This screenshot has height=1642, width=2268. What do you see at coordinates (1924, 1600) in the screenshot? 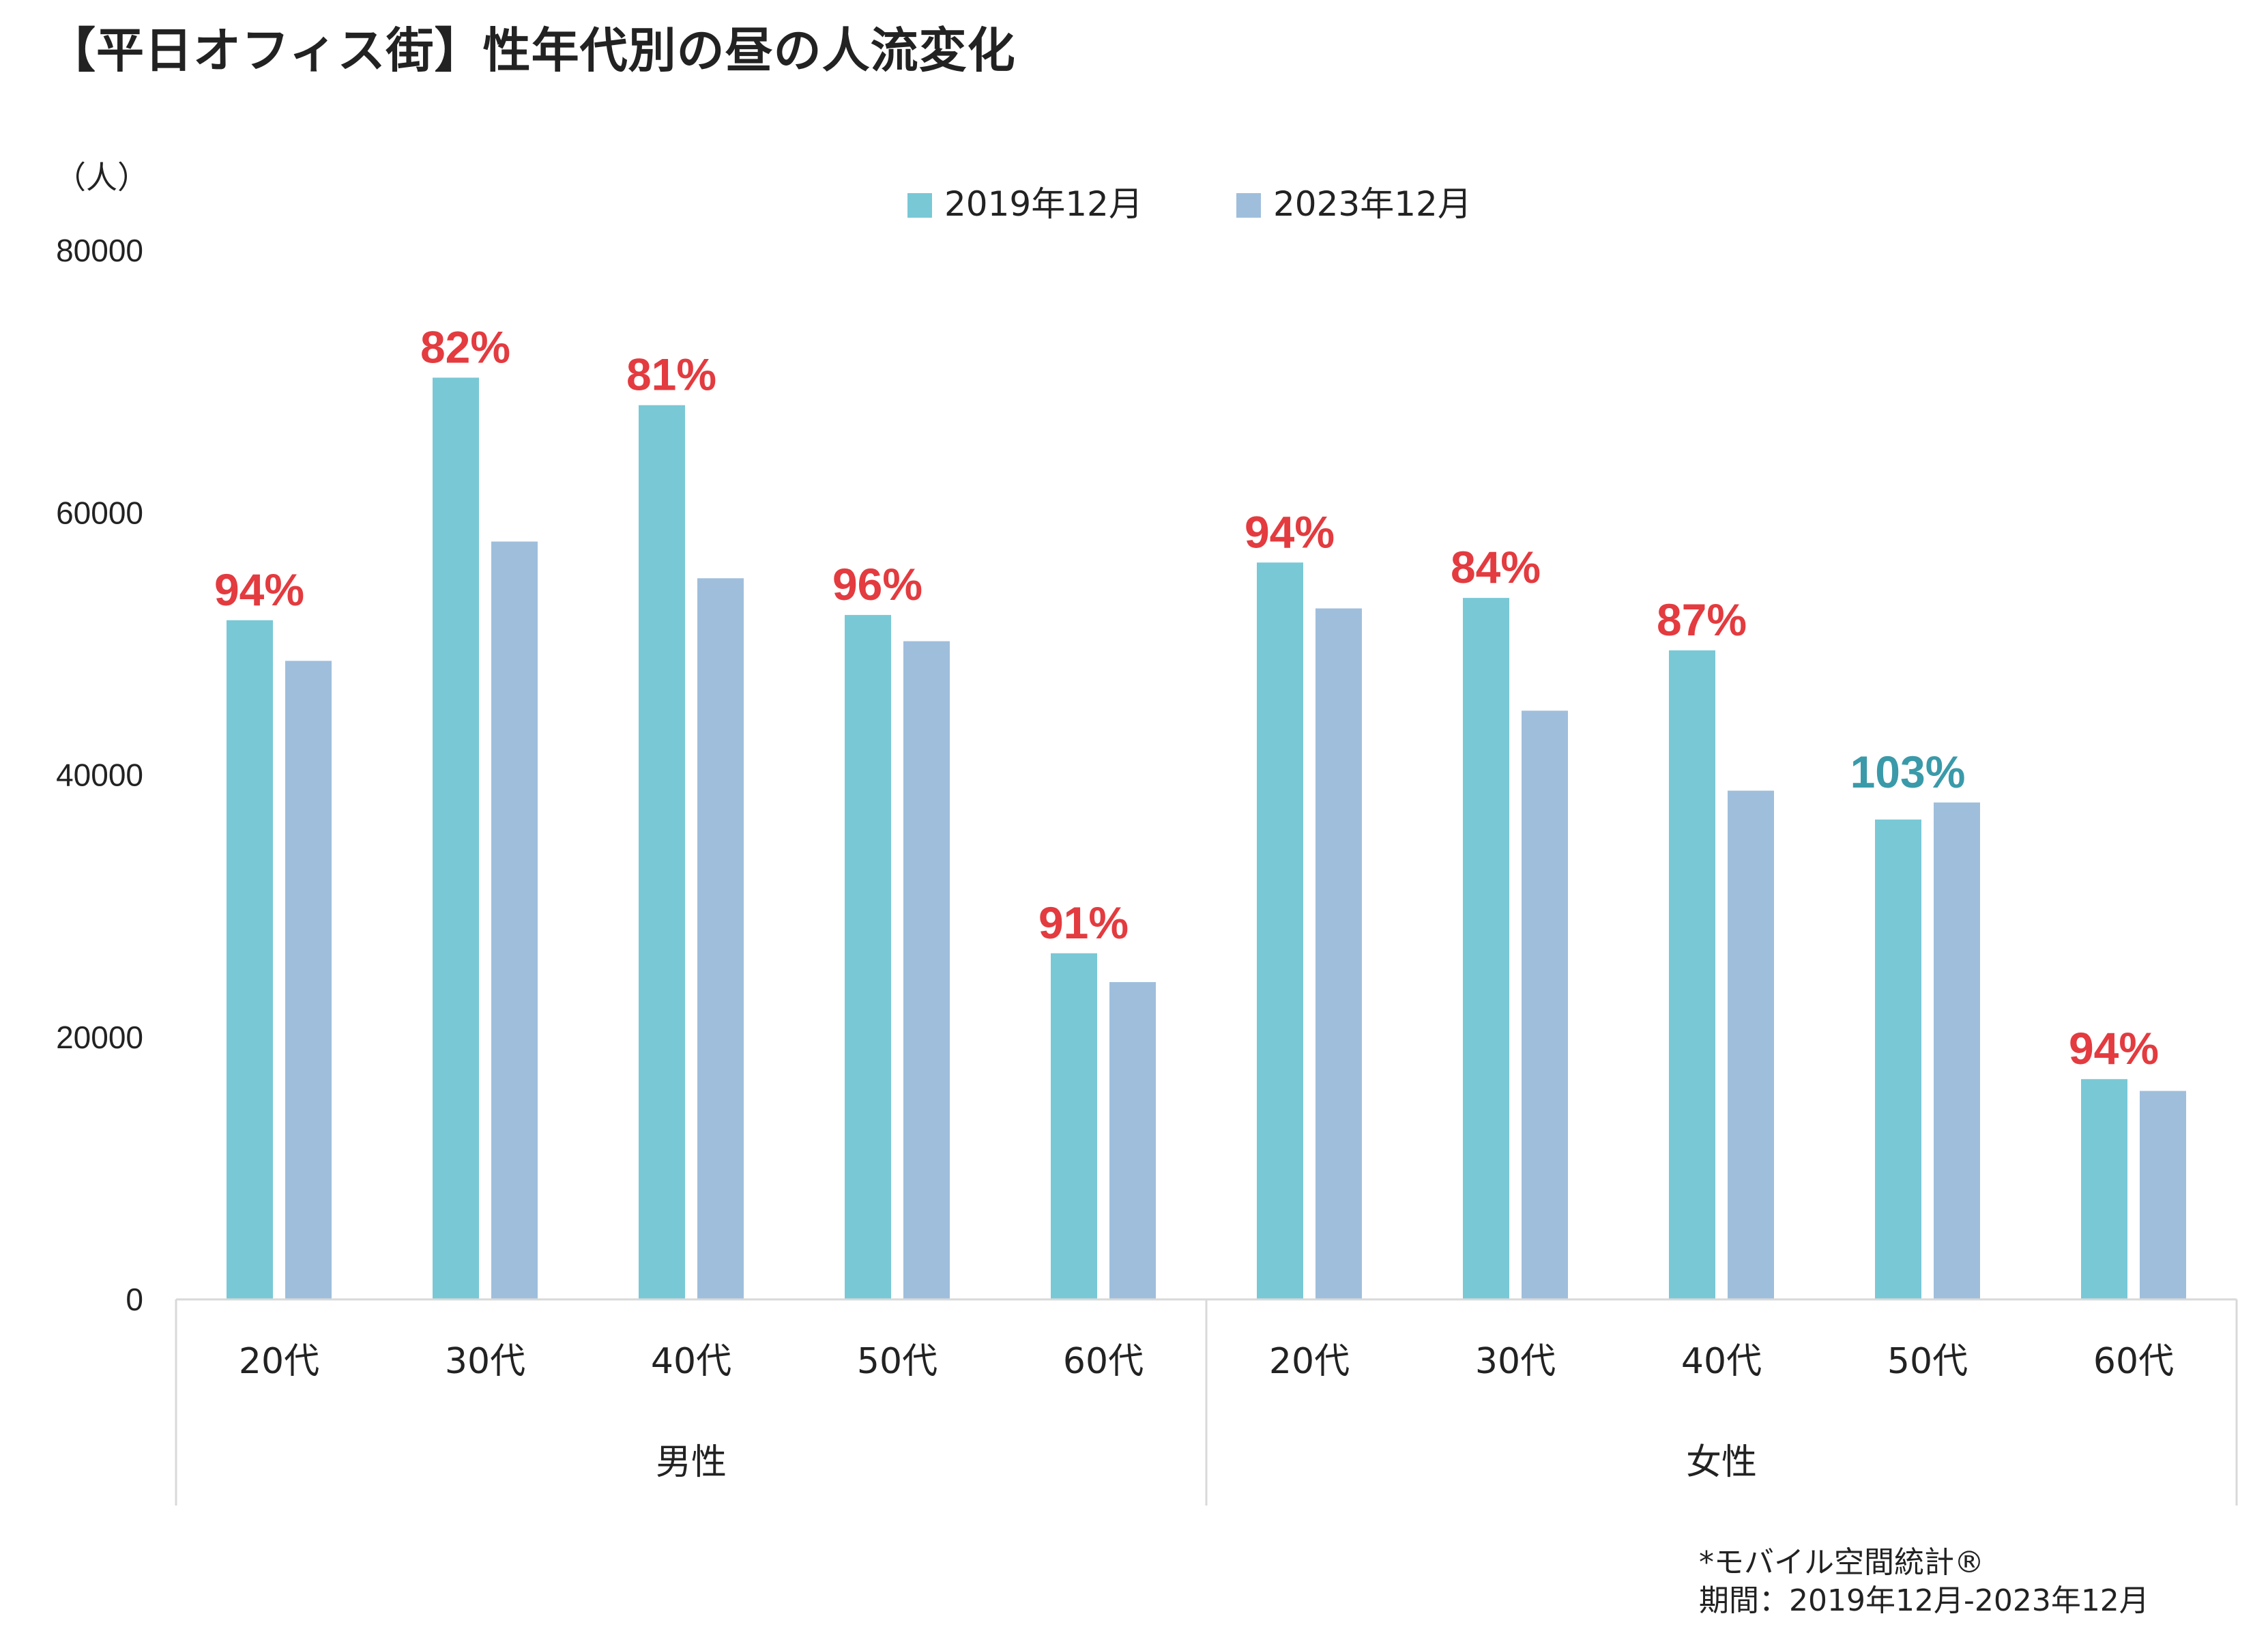
I see `source-note-line2: 期間：2019年12月-2023年12月` at bounding box center [1924, 1600].